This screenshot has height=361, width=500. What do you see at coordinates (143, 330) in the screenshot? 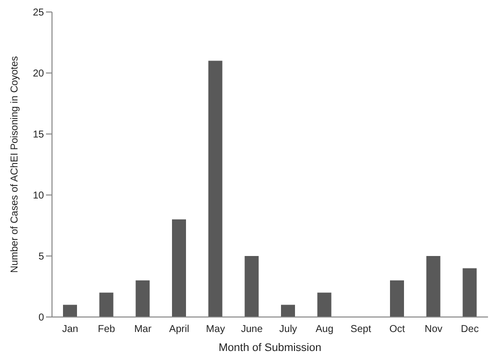
I see `x-tick-label: Mar` at bounding box center [143, 330].